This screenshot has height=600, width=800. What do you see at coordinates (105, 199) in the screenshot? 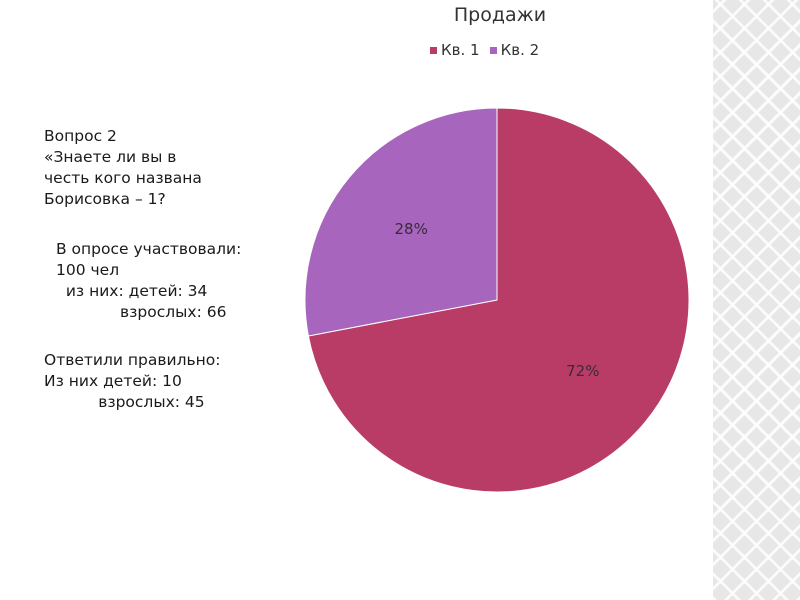
I see `question-line: Борисовка – 1?` at bounding box center [105, 199].